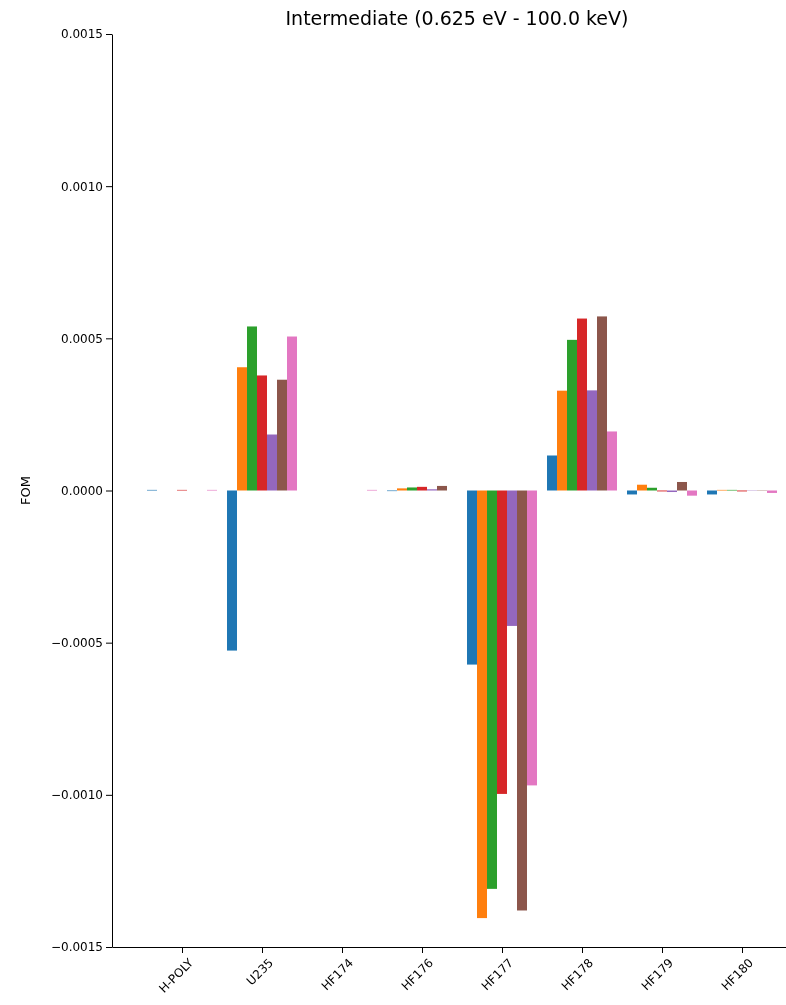 The width and height of the screenshot is (786, 1005). I want to click on y-tick-label: 0.0010, so click(82, 186).